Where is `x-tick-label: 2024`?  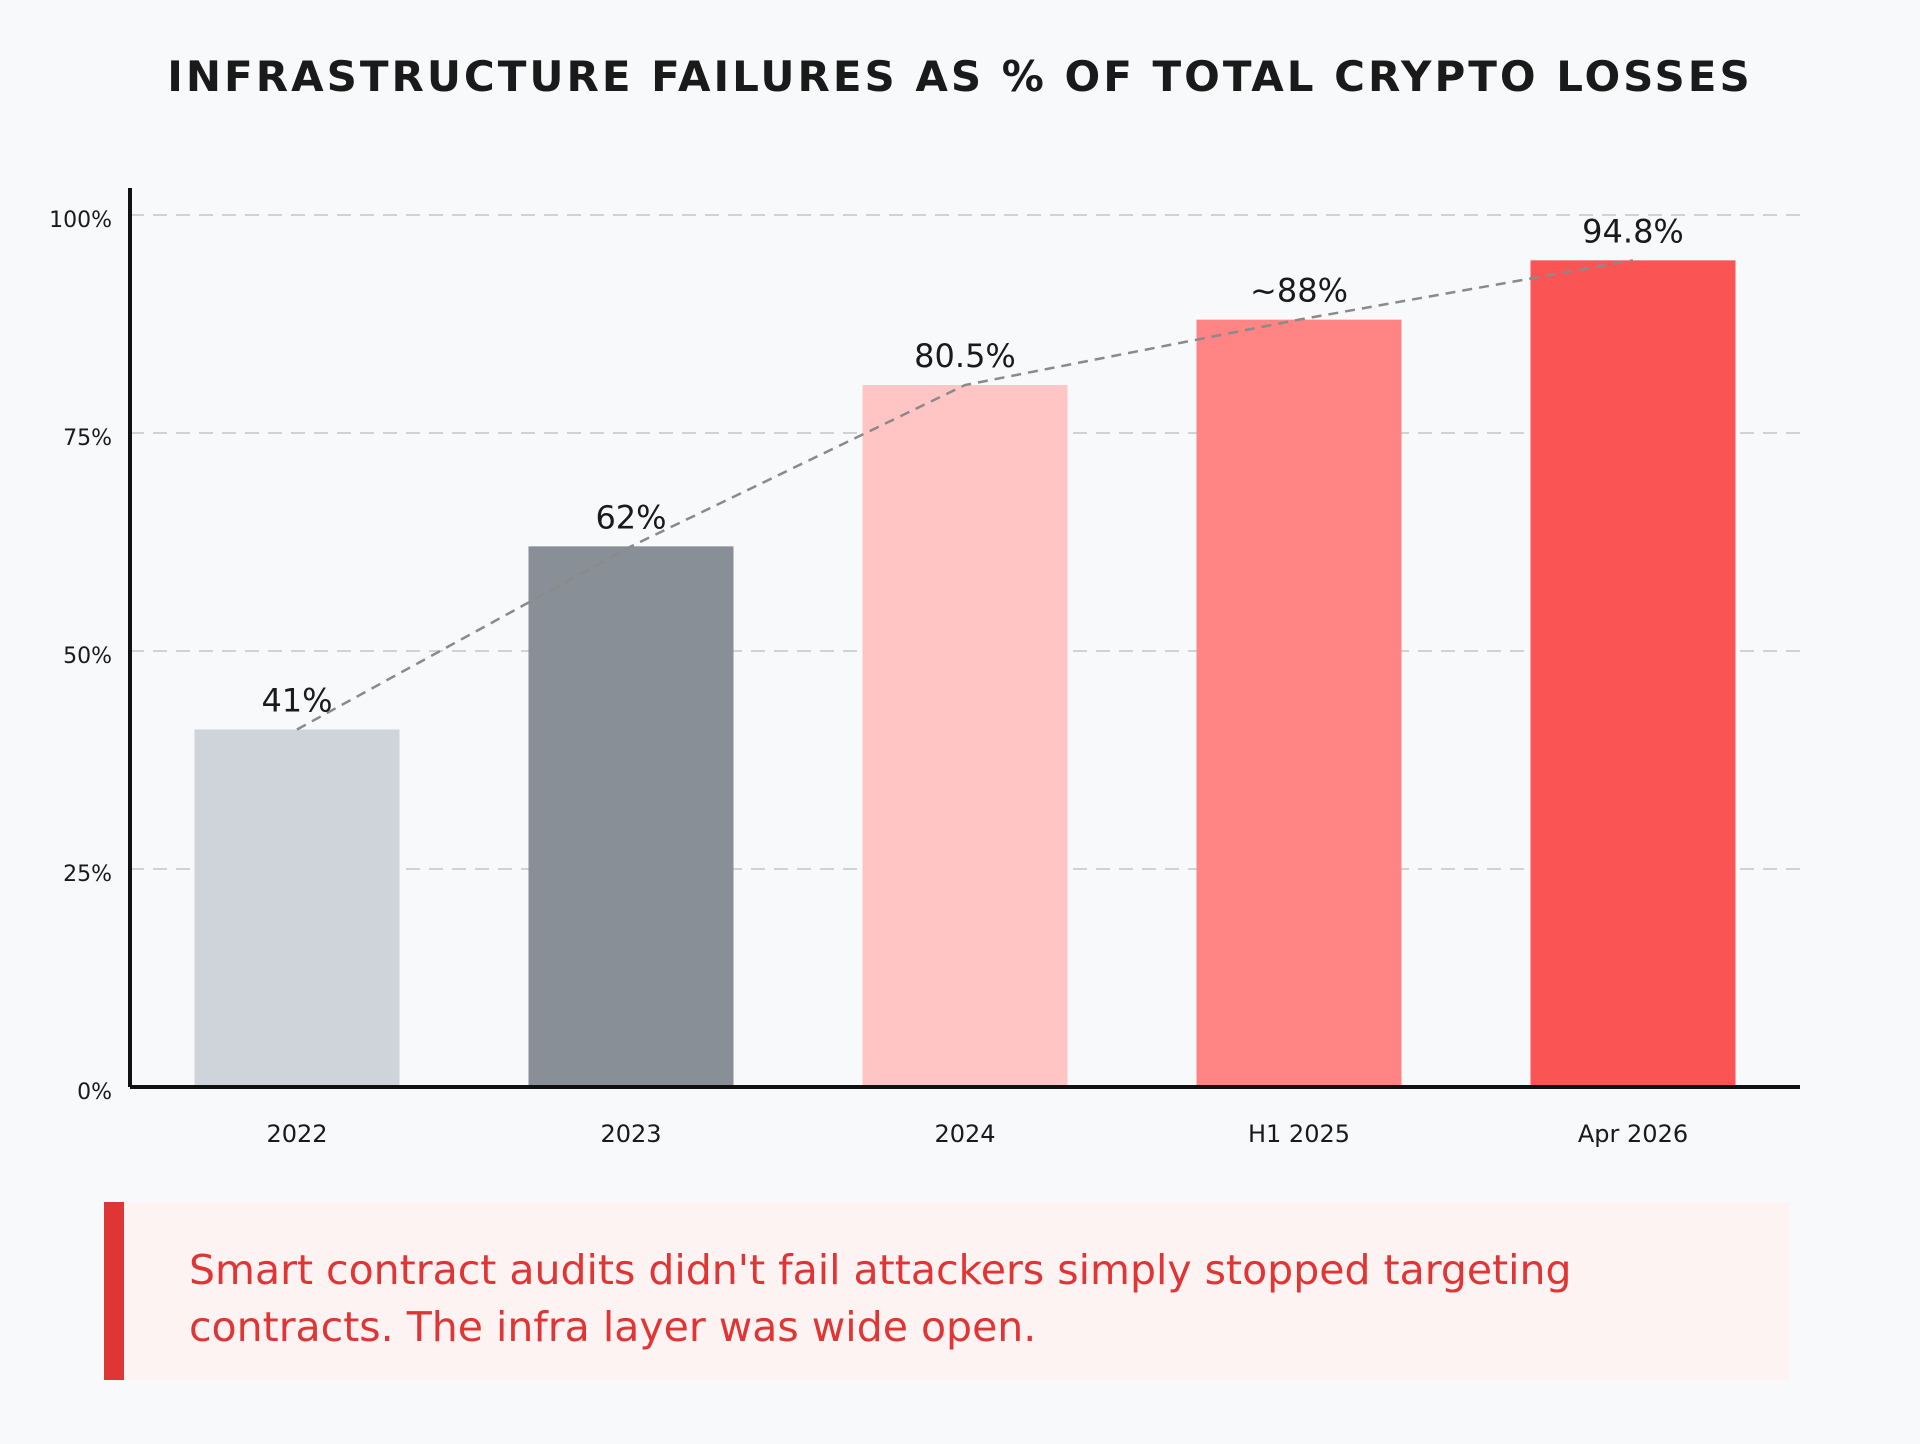
x-tick-label: 2024 is located at coordinates (964, 1134).